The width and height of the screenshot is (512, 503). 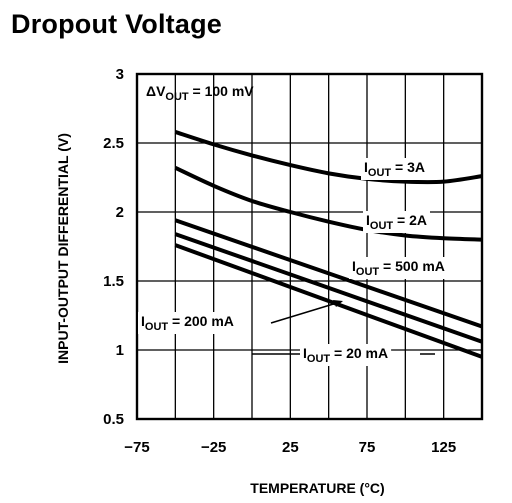 What do you see at coordinates (113, 281) in the screenshot?
I see `y-tick-label: 1.5` at bounding box center [113, 281].